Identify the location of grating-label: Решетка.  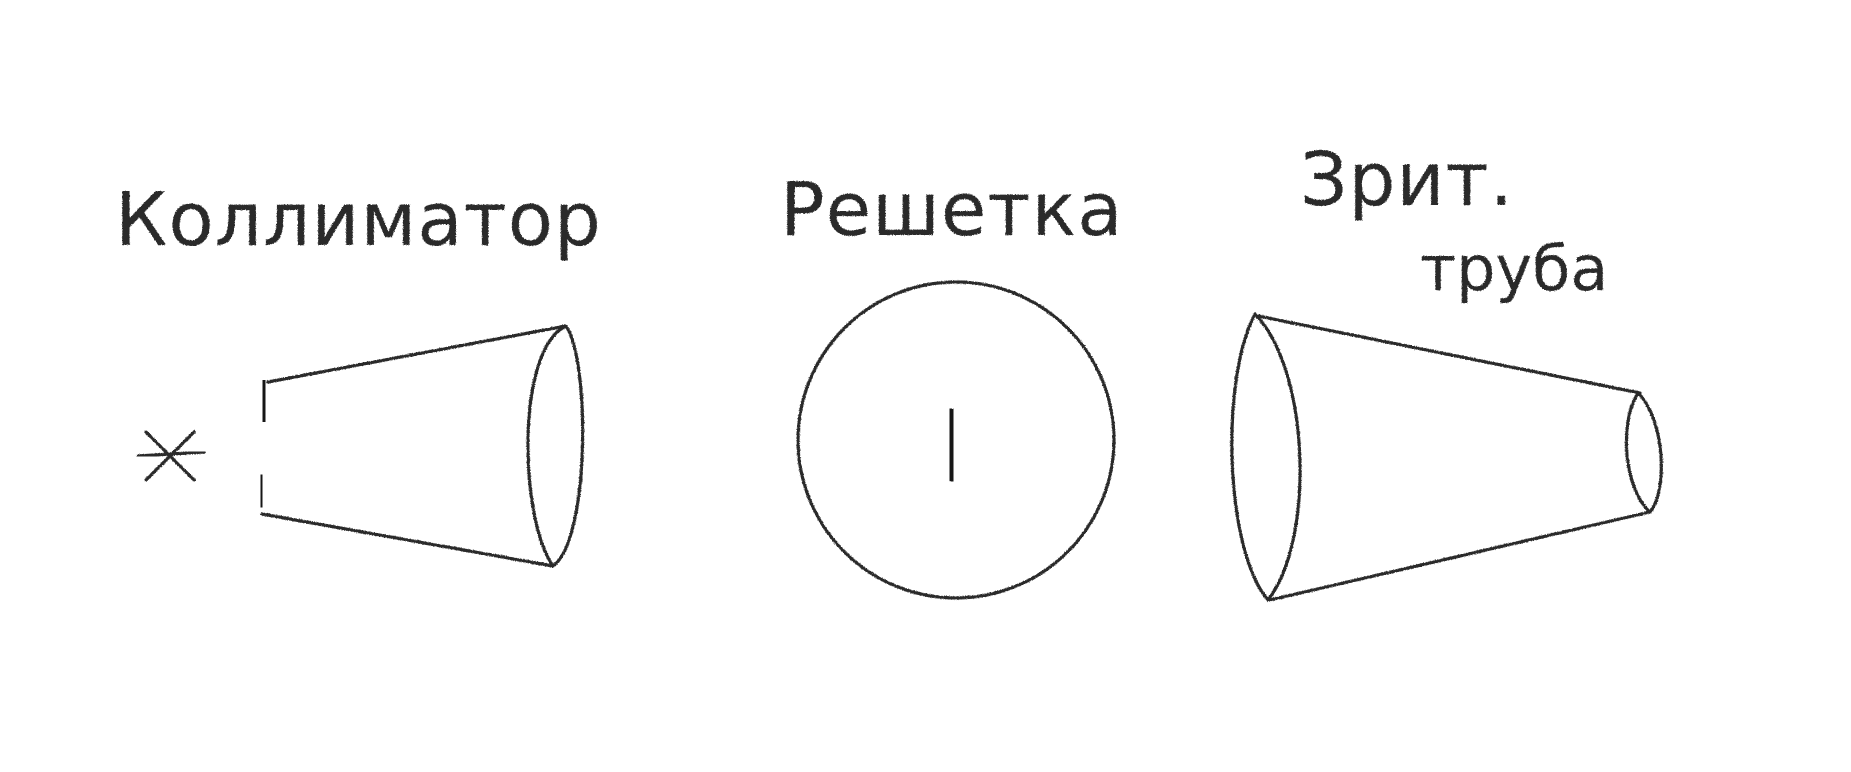
(952, 210).